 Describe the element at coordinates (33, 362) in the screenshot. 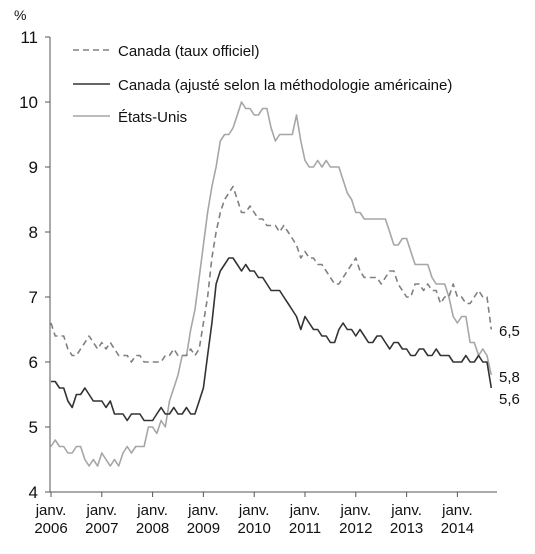

I see `y-tick-label: 6` at that location.